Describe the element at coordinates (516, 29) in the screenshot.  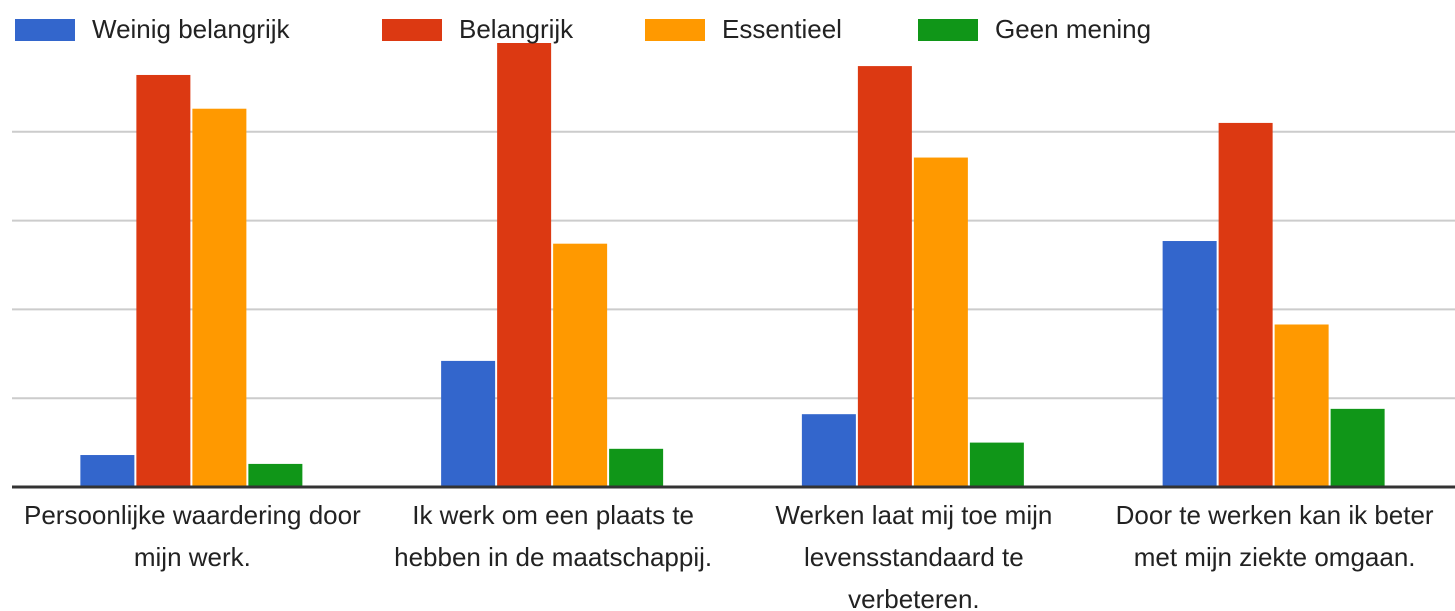
I see `legend-label: Belangrijk` at that location.